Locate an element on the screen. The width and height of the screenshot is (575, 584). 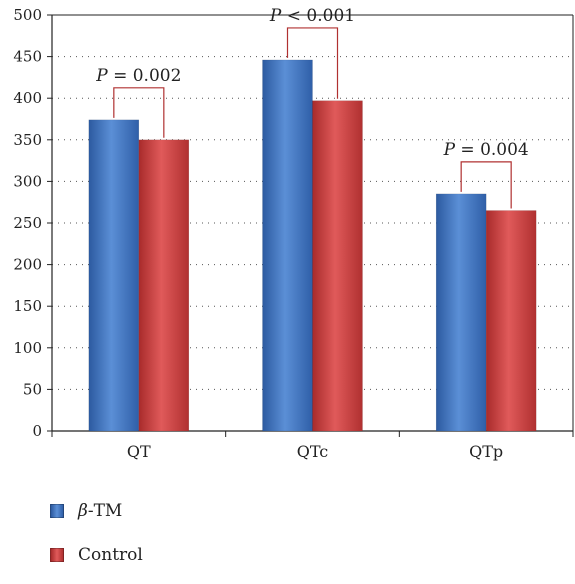
legend-item-control: Control is located at coordinates (96, 555).